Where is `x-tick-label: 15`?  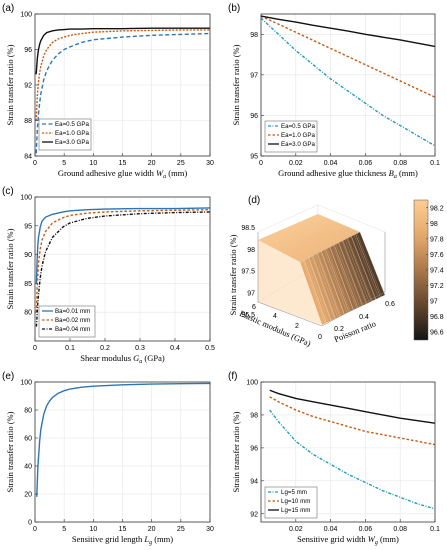
x-tick-label: 15 is located at coordinates (123, 163).